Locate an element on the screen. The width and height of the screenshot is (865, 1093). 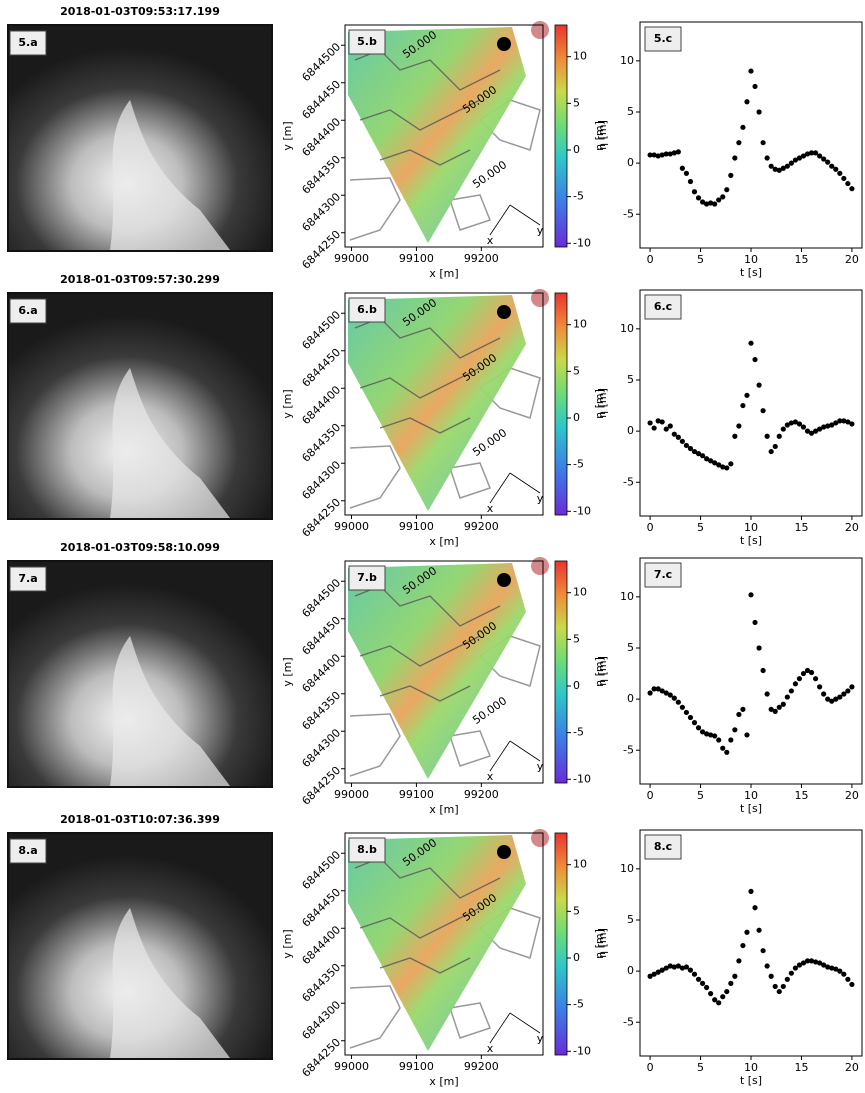
colorbar-tick-label: 0 is located at coordinates (576, 149).